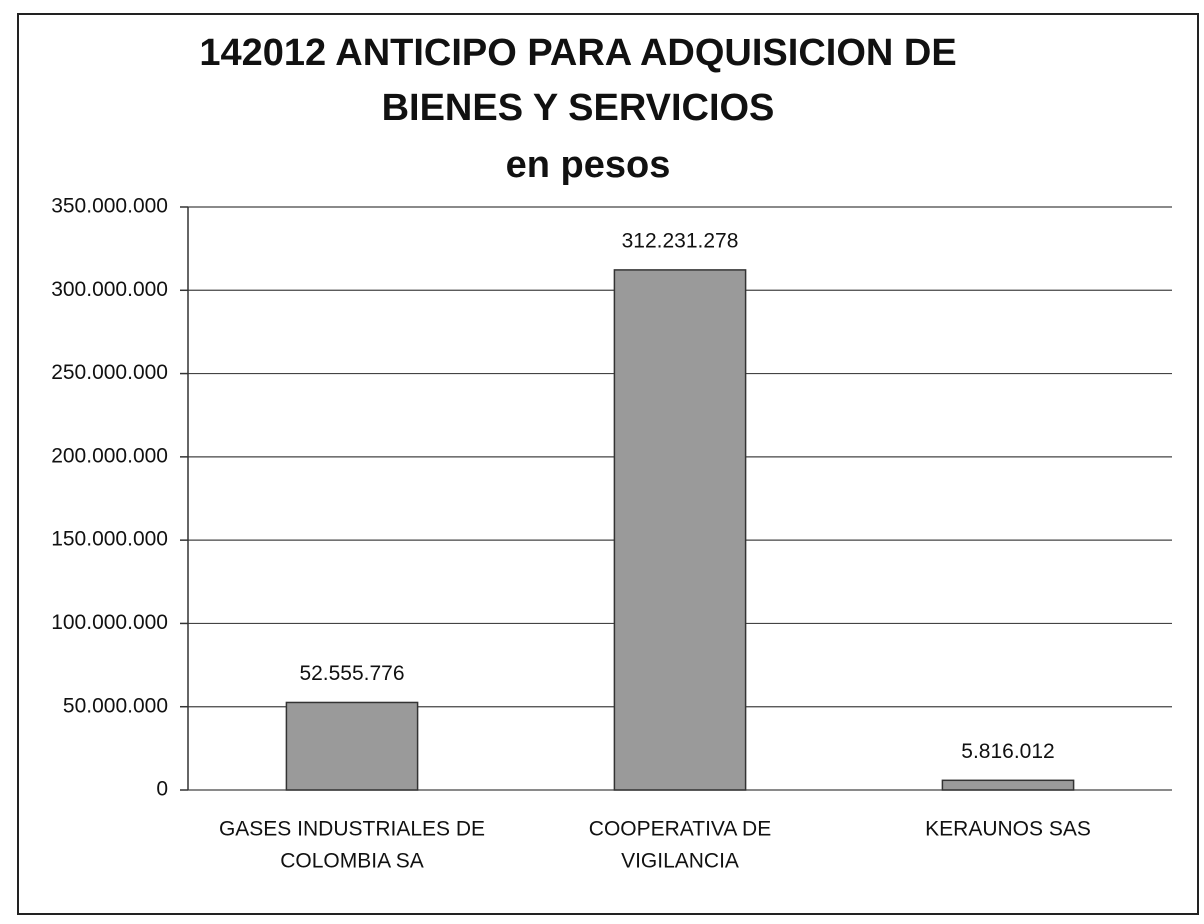  Describe the element at coordinates (578, 108) in the screenshot. I see `chart-title: BIENES Y SERVICIOS` at that location.